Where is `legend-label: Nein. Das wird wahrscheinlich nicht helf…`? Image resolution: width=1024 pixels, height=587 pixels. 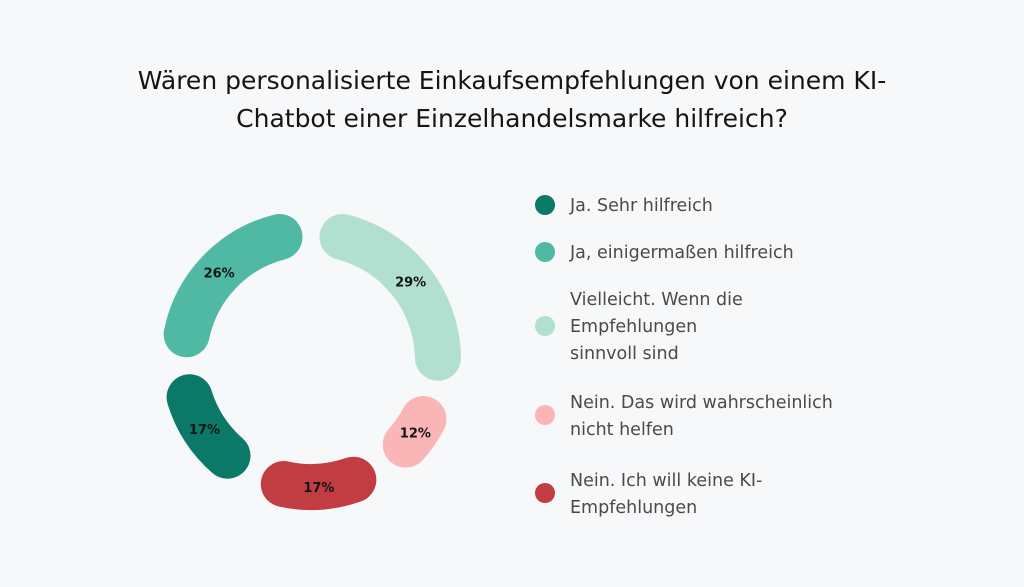
legend-label: Nein. Das wird wahrscheinlich nicht helf… is located at coordinates (701, 416).